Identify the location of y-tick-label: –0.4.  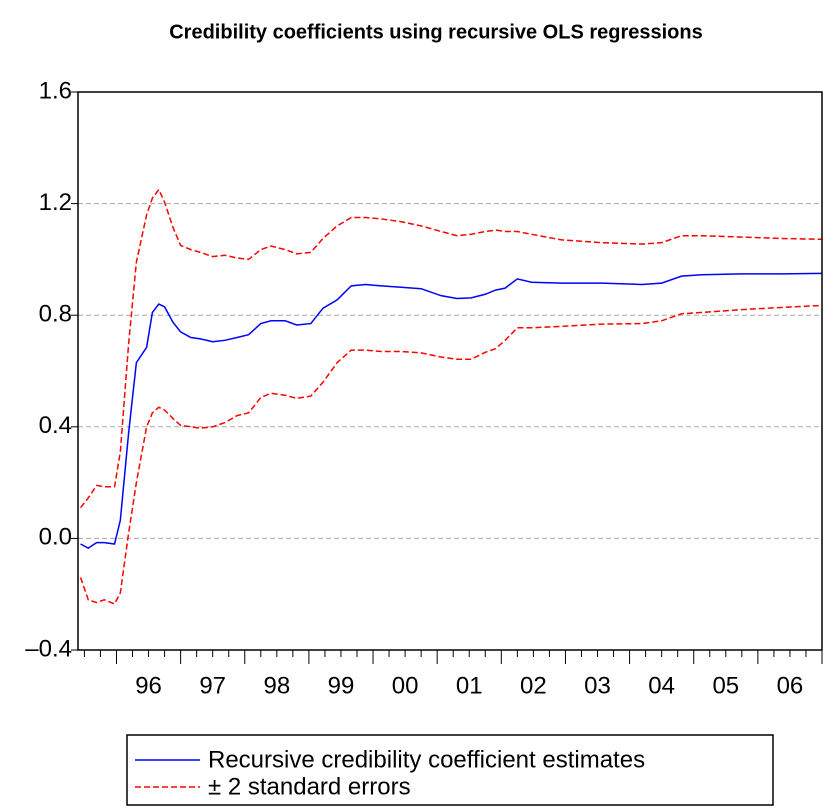
(48, 648).